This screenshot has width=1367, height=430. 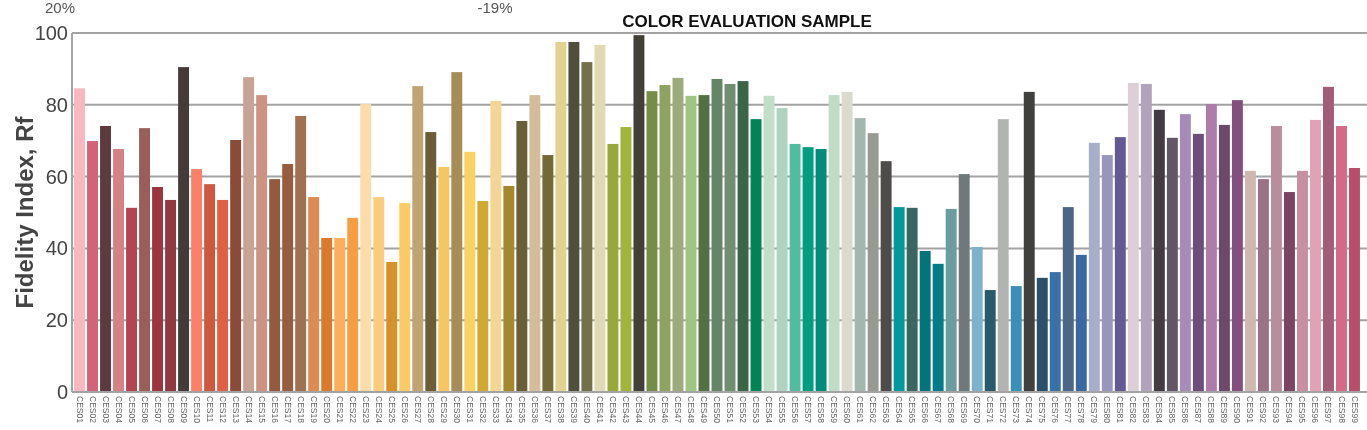 What do you see at coordinates (1302, 410) in the screenshot?
I see `x-tick-label: CES95` at bounding box center [1302, 410].